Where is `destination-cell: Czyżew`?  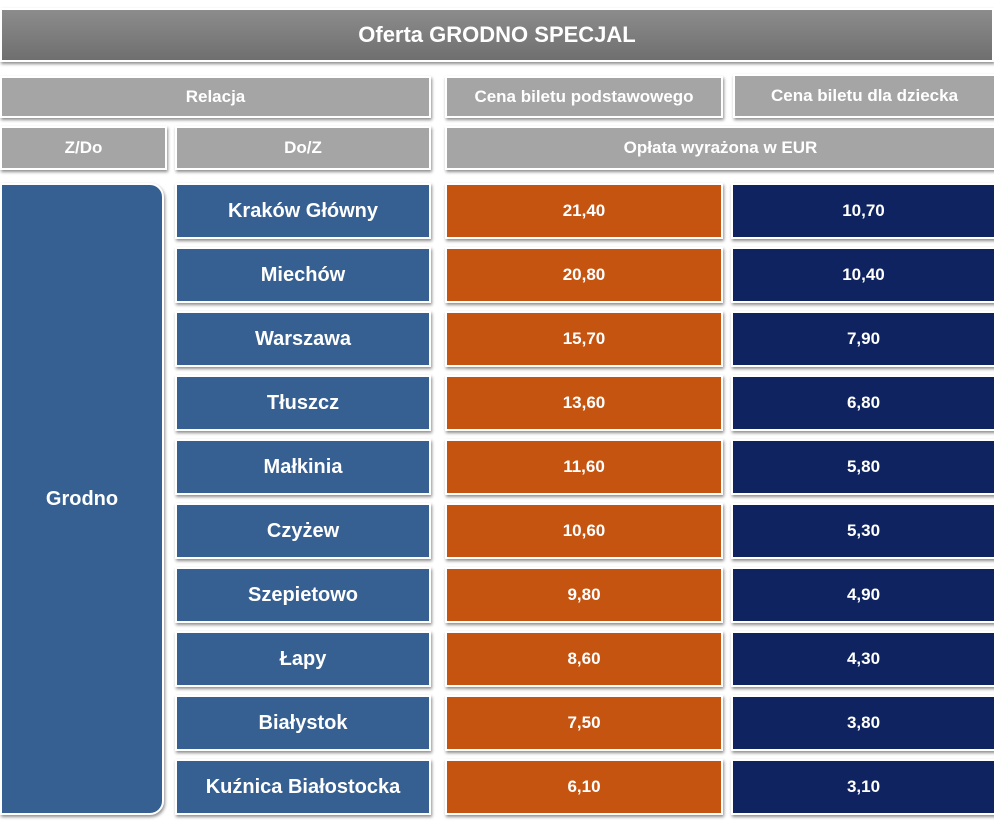
destination-cell: Czyżew is located at coordinates (303, 531).